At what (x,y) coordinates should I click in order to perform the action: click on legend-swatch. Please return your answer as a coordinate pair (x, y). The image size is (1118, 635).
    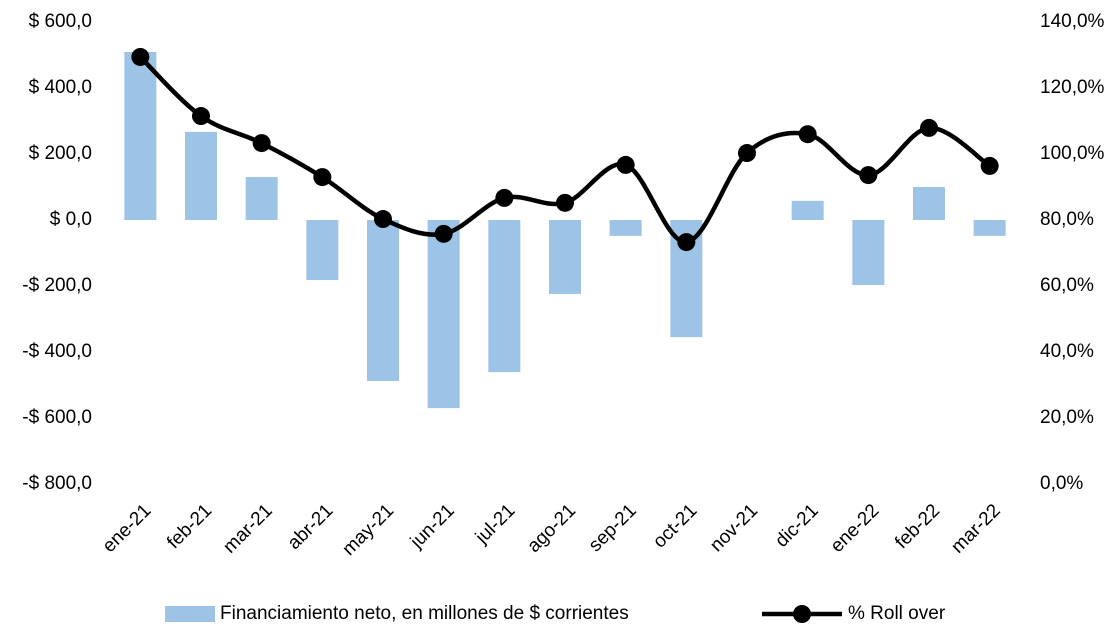
    Looking at the image, I should click on (190, 614).